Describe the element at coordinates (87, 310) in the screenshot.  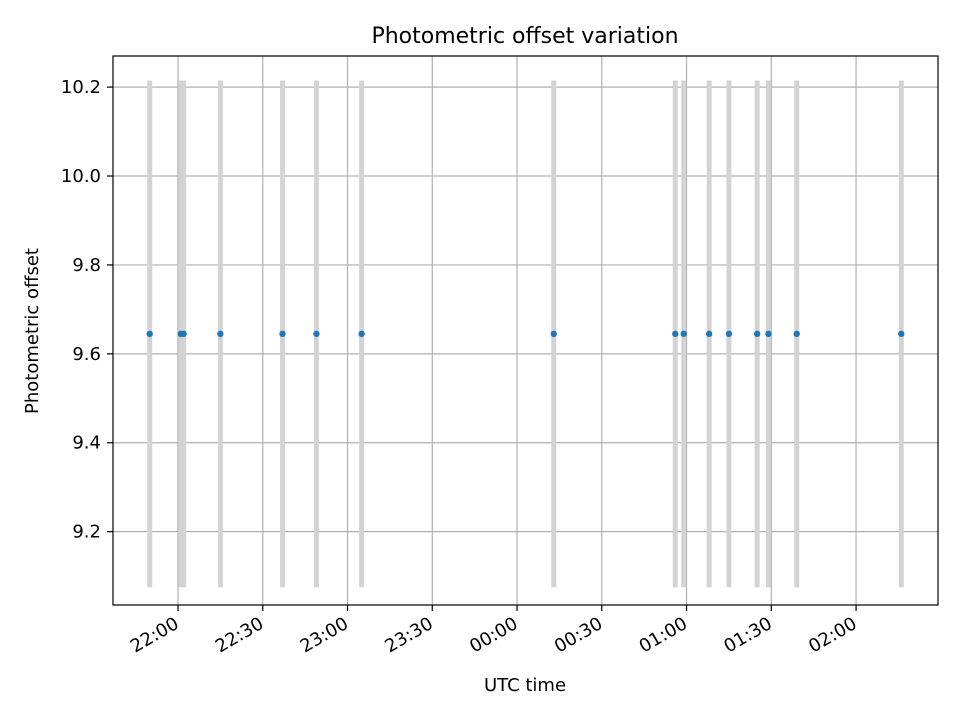
I see `y-axis-ticks: 9.2 9.4 9.6 9.8 10.0 10.2` at that location.